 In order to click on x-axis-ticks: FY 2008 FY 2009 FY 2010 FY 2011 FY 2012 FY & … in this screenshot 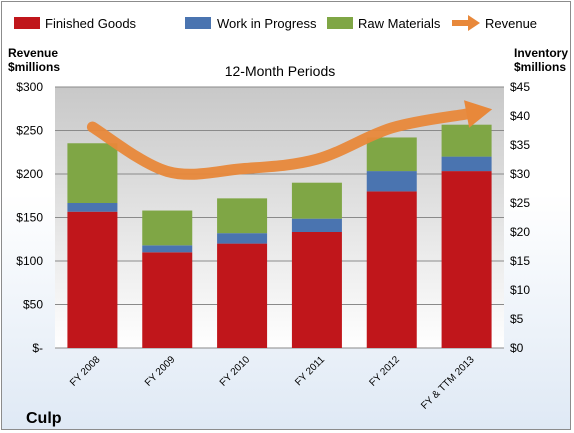, I will do `click(272, 383)`.